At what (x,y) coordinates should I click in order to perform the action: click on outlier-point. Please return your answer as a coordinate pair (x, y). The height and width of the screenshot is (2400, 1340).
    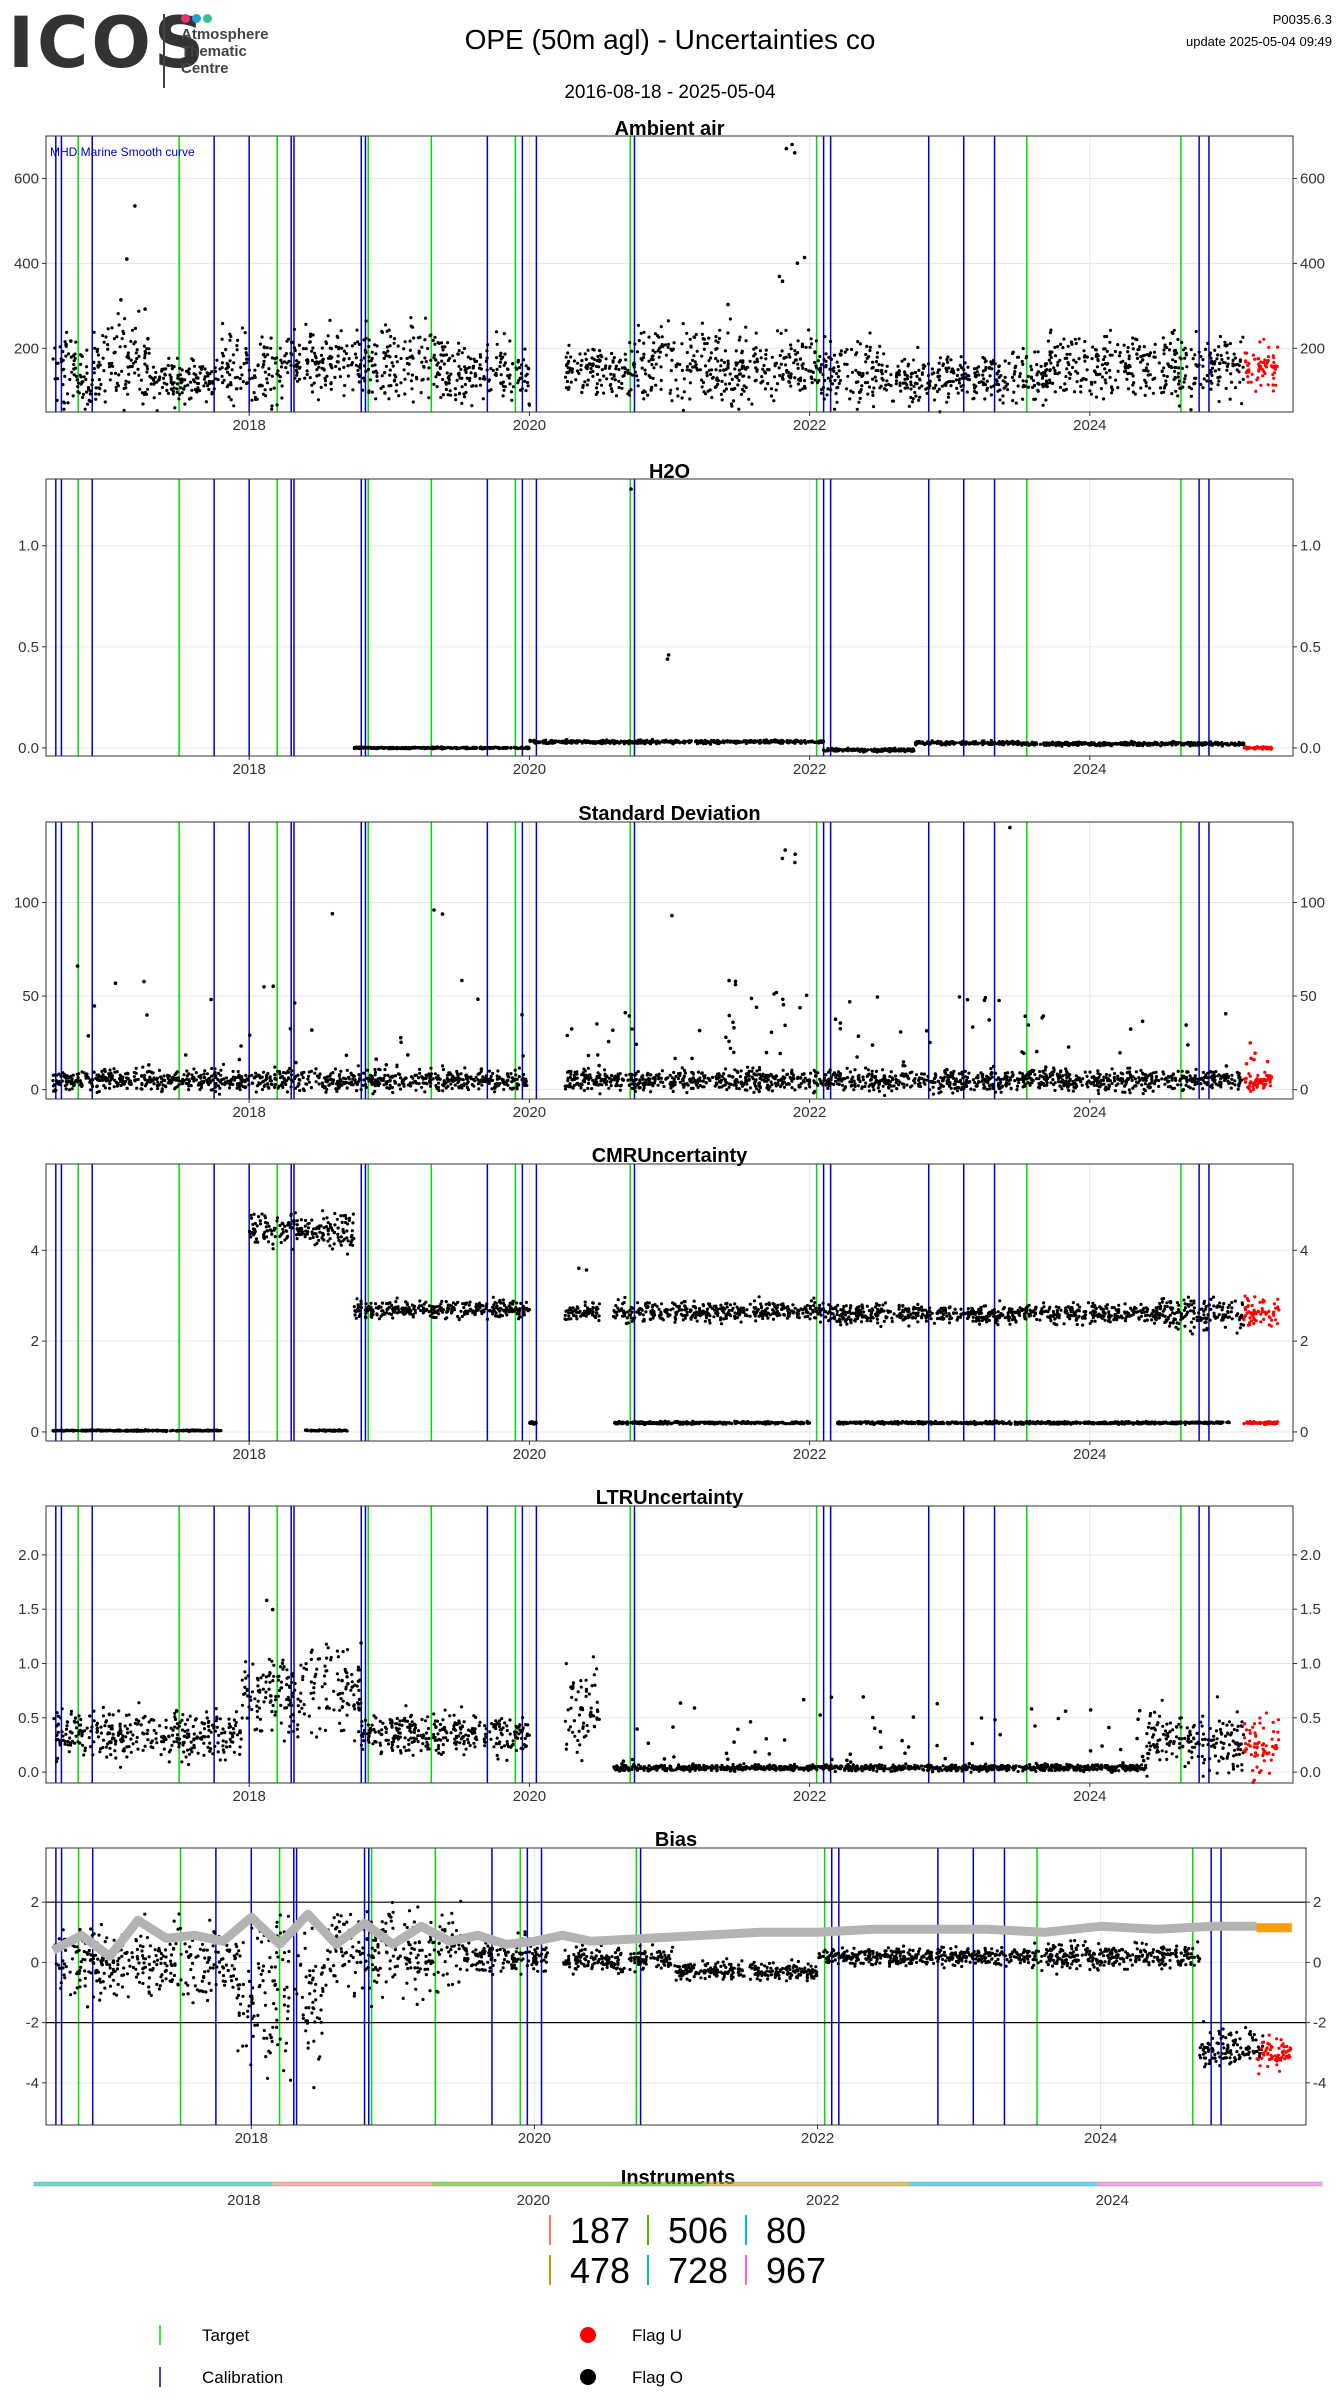
    Looking at the image, I should click on (668, 655).